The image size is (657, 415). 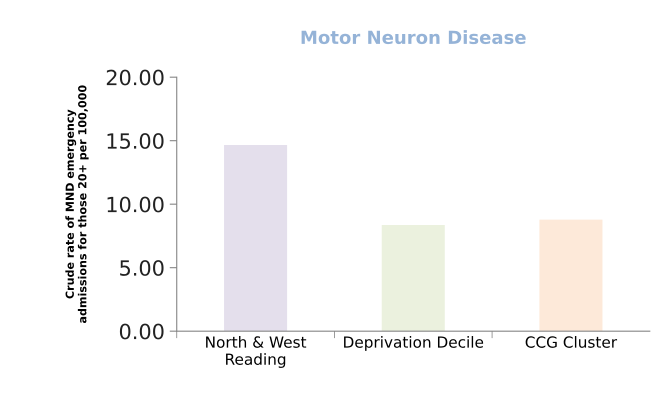 I want to click on x-tick-label: CCG Cluster, so click(x=572, y=342).